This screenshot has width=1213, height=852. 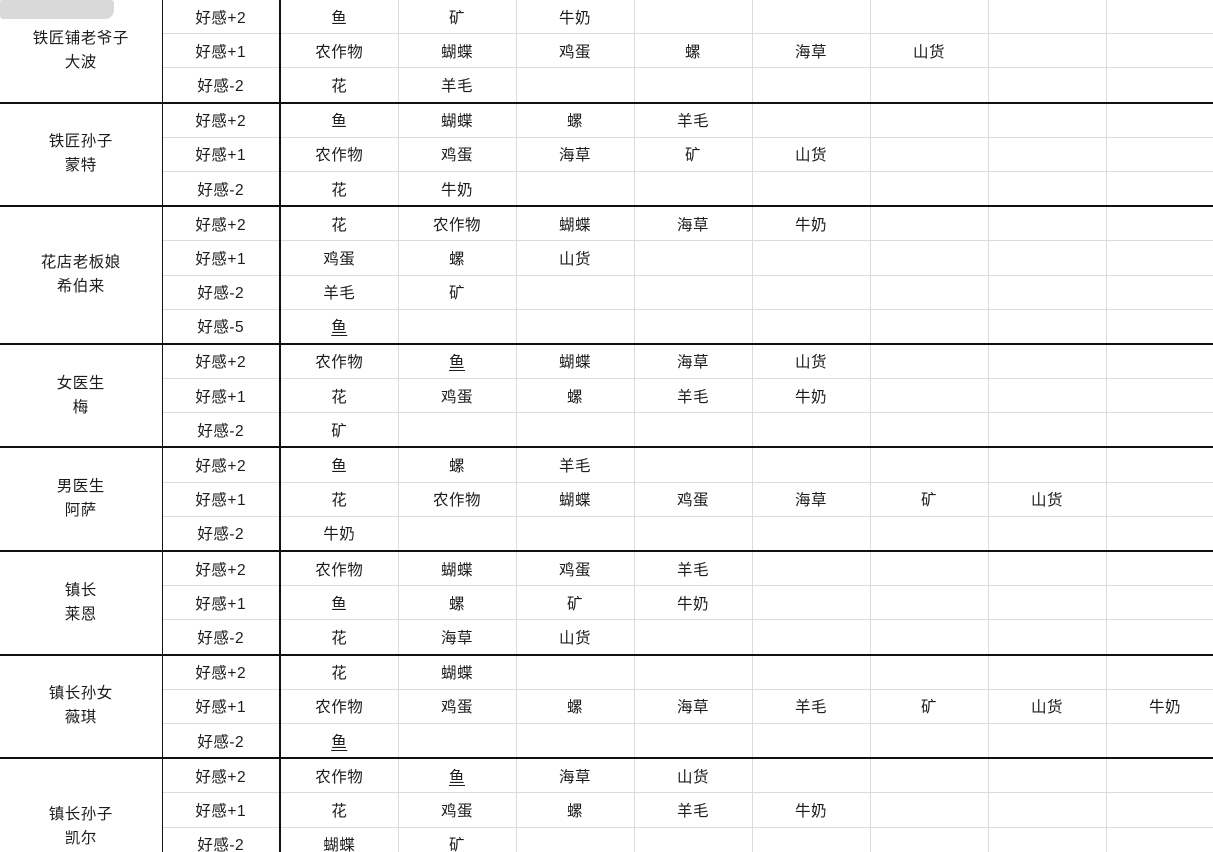 What do you see at coordinates (80, 383) in the screenshot?
I see `npc-title-line: 女医生` at bounding box center [80, 383].